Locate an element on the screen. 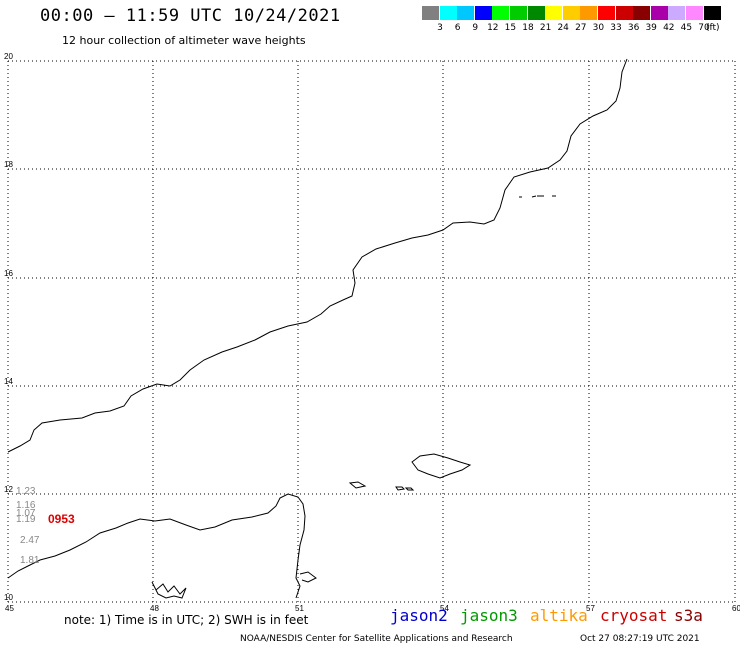 This screenshot has height=650, width=740. y-tick-label: 12 is located at coordinates (8, 489).